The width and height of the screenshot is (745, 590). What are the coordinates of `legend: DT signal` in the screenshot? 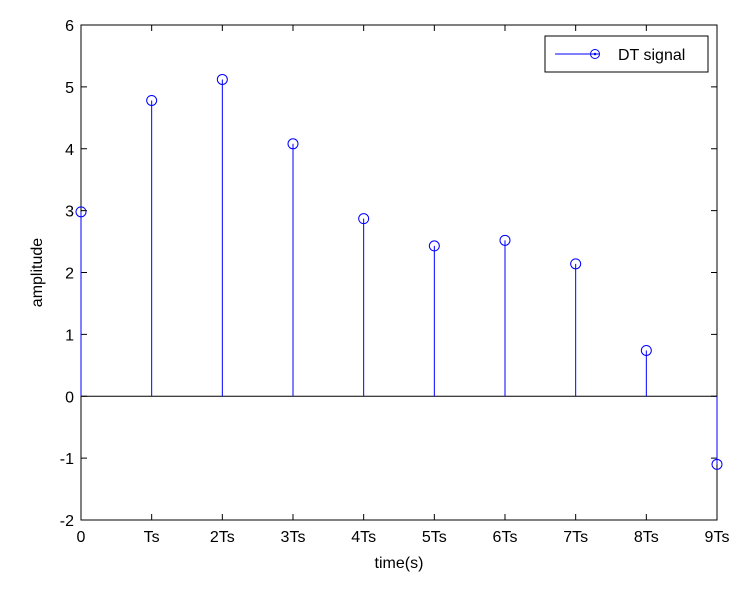 It's located at (626, 54).